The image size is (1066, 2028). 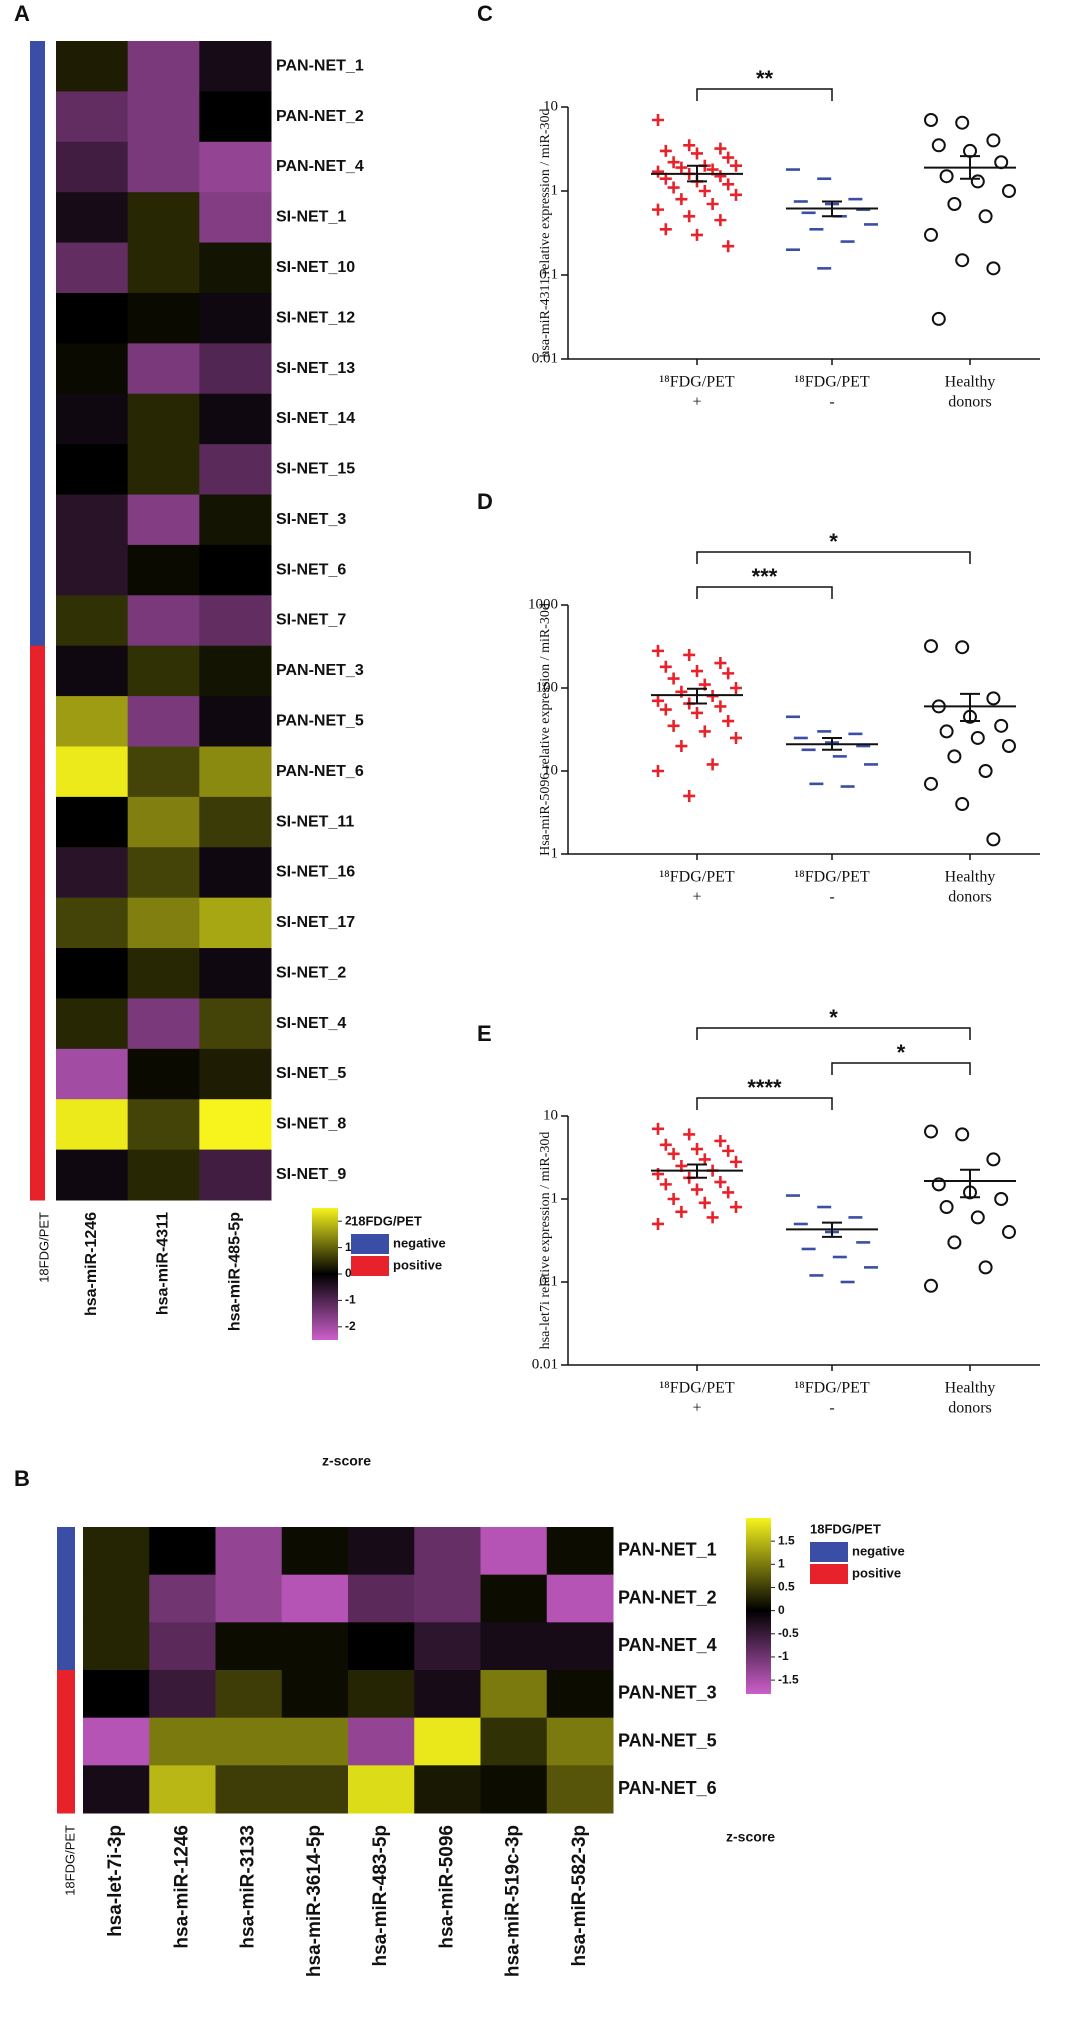 What do you see at coordinates (320, 721) in the screenshot?
I see `row-label: PAN-NET_5` at bounding box center [320, 721].